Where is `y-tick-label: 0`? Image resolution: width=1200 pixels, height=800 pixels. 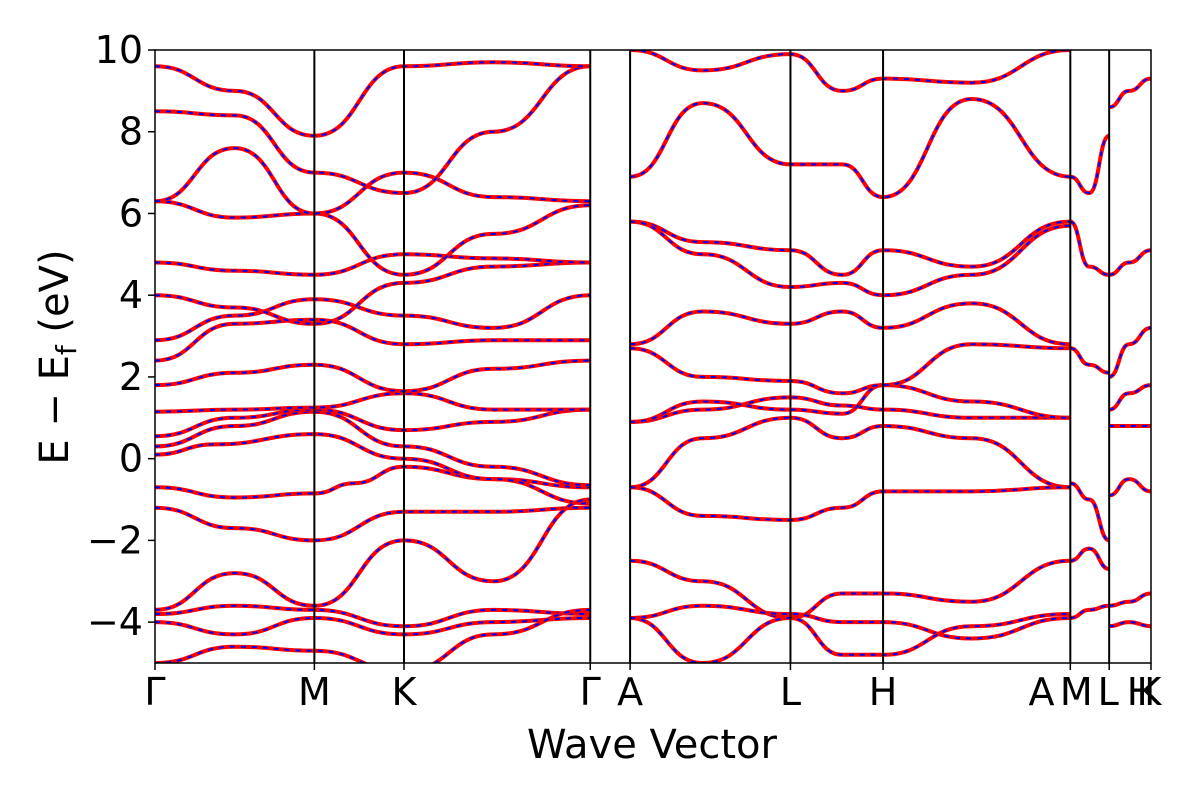 y-tick-label: 0 is located at coordinates (131, 459).